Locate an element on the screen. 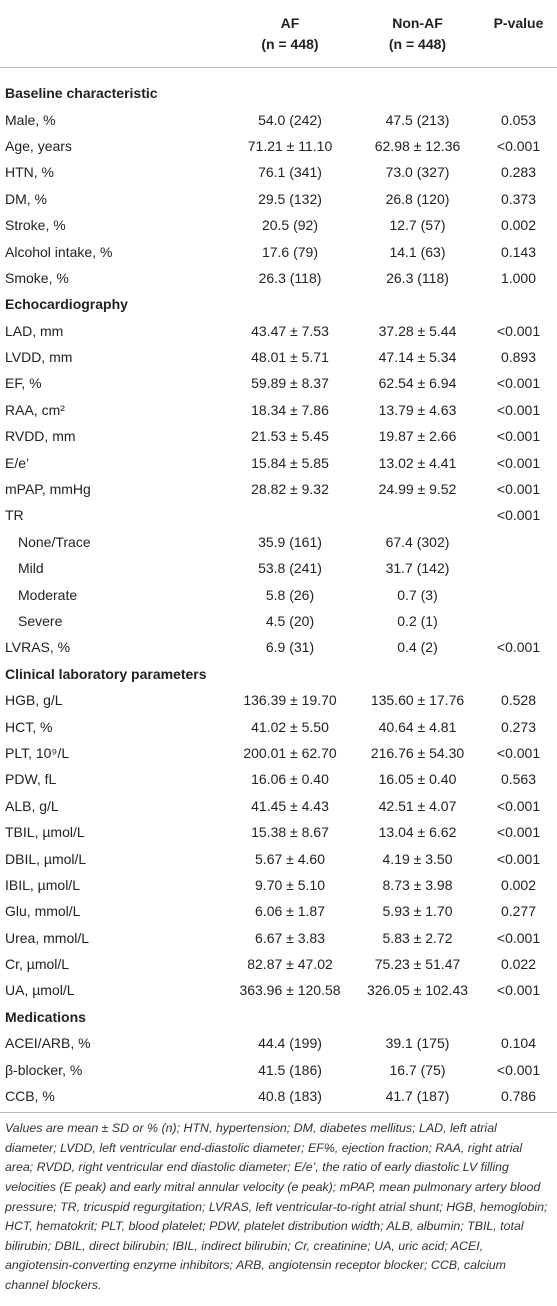  cell: 15.38 ± 8.67 is located at coordinates (290, 832).